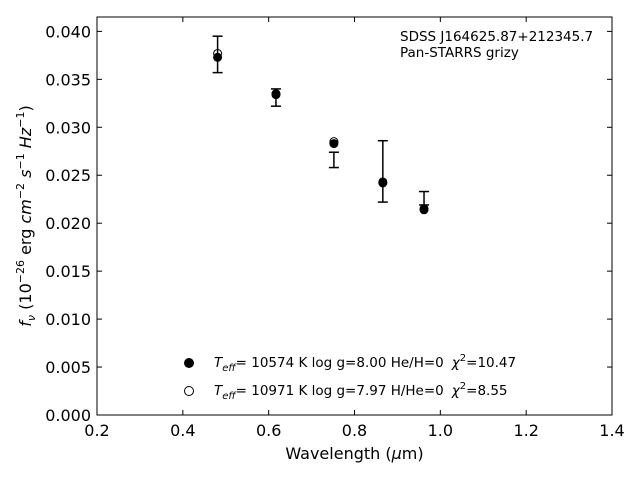  Describe the element at coordinates (68, 31) in the screenshot. I see `y-tick-label: 0.040` at that location.